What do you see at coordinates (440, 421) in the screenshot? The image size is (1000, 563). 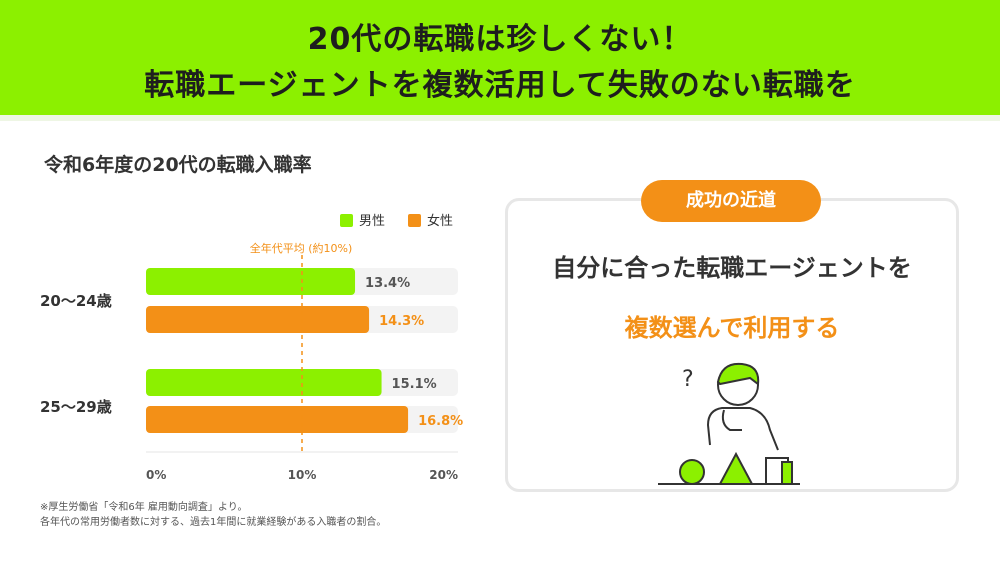 I see `data-label: 16.8%` at bounding box center [440, 421].